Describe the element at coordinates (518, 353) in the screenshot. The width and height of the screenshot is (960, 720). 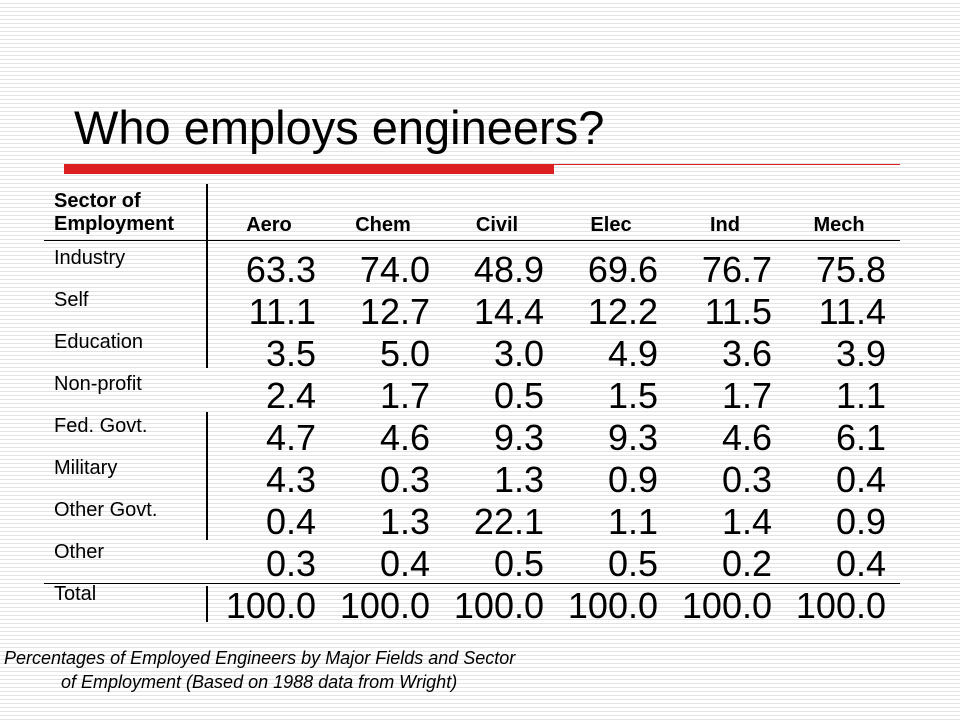
I see `table-cell: 3.0` at that location.